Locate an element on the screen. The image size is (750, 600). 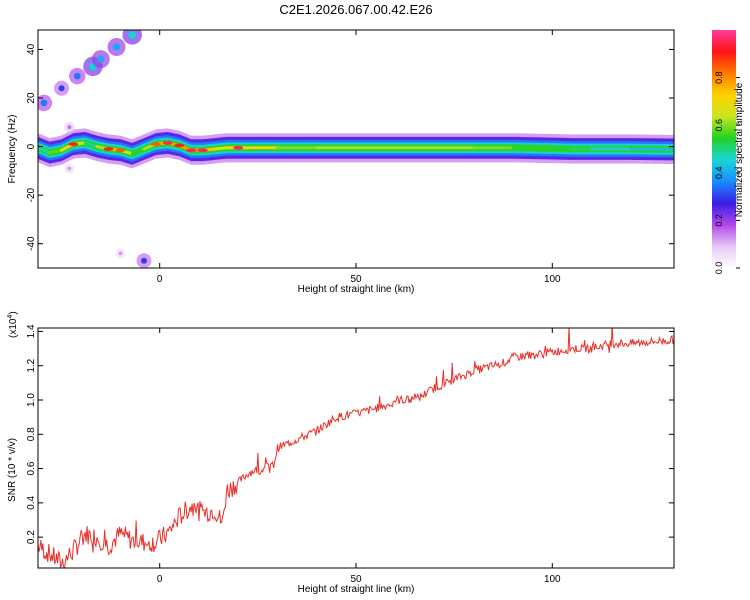
colorbar-tick-label: 0.6 is located at coordinates (719, 125).